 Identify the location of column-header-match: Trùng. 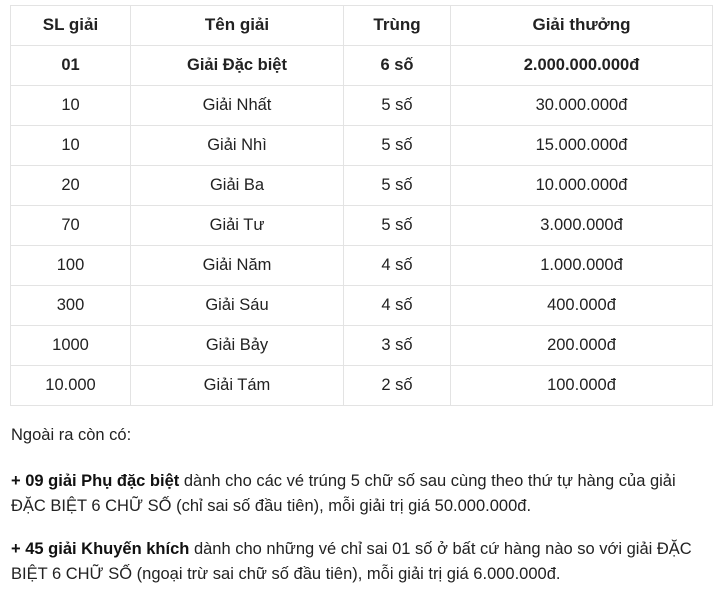
(397, 25).